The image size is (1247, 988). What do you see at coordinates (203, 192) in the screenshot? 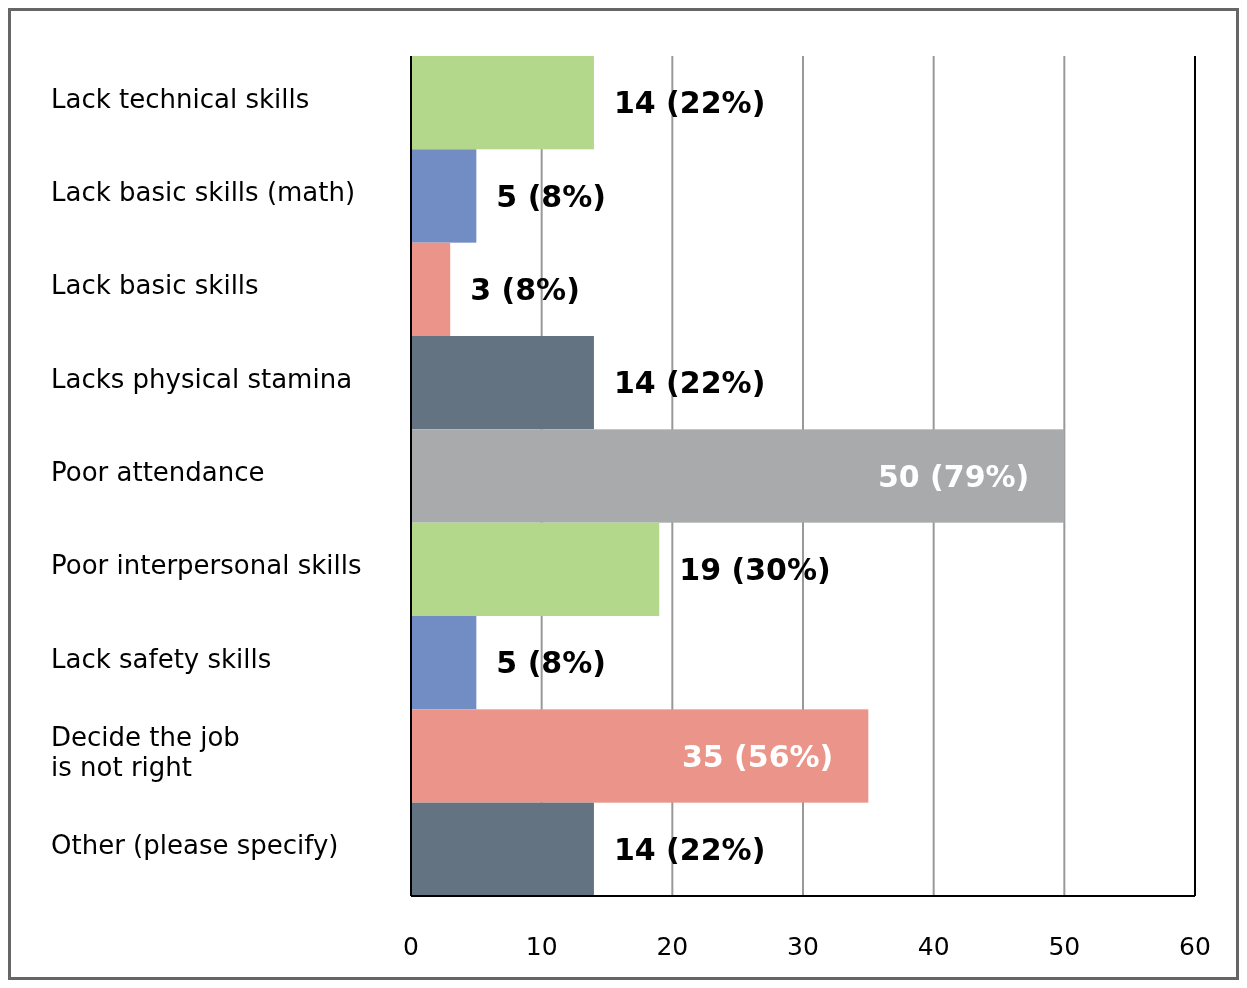
I see `y-tick-label: Lack basic skills (math)` at bounding box center [203, 192].